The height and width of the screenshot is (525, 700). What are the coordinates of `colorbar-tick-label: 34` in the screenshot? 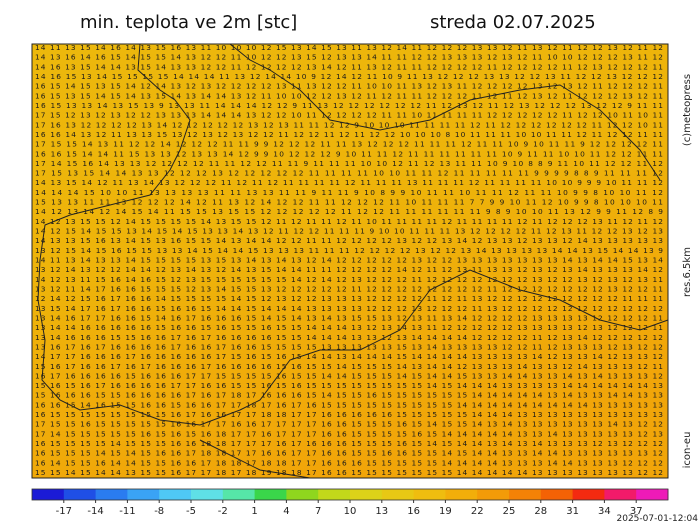 It's located at (604, 511).